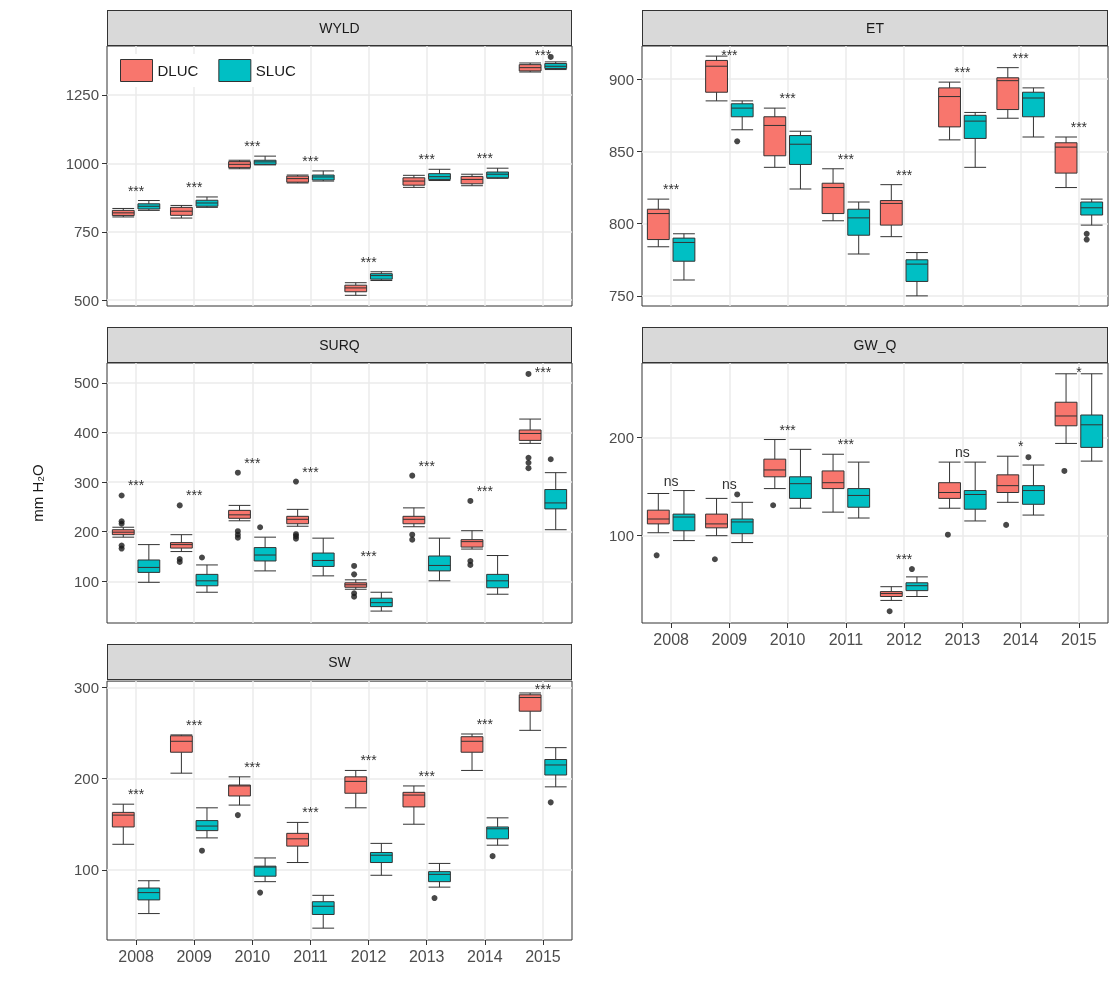  Describe the element at coordinates (82, 95) in the screenshot. I see `y-tick-label: 1250` at that location.